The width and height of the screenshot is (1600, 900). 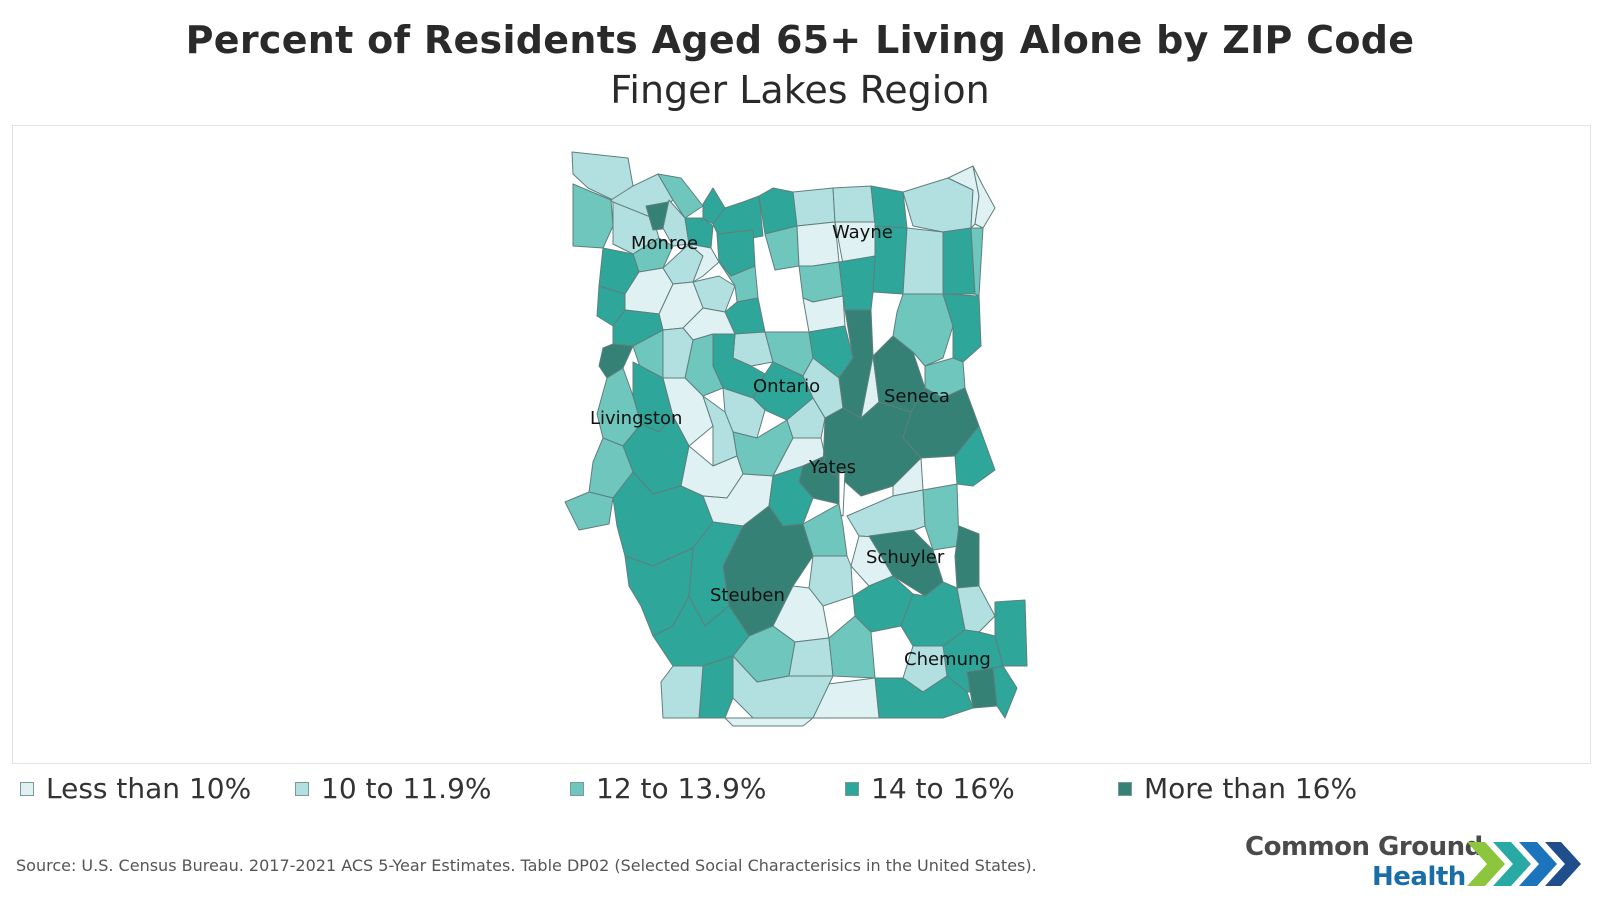 I want to click on legend-item-14-to-16: 14 to 16%, so click(x=930, y=788).